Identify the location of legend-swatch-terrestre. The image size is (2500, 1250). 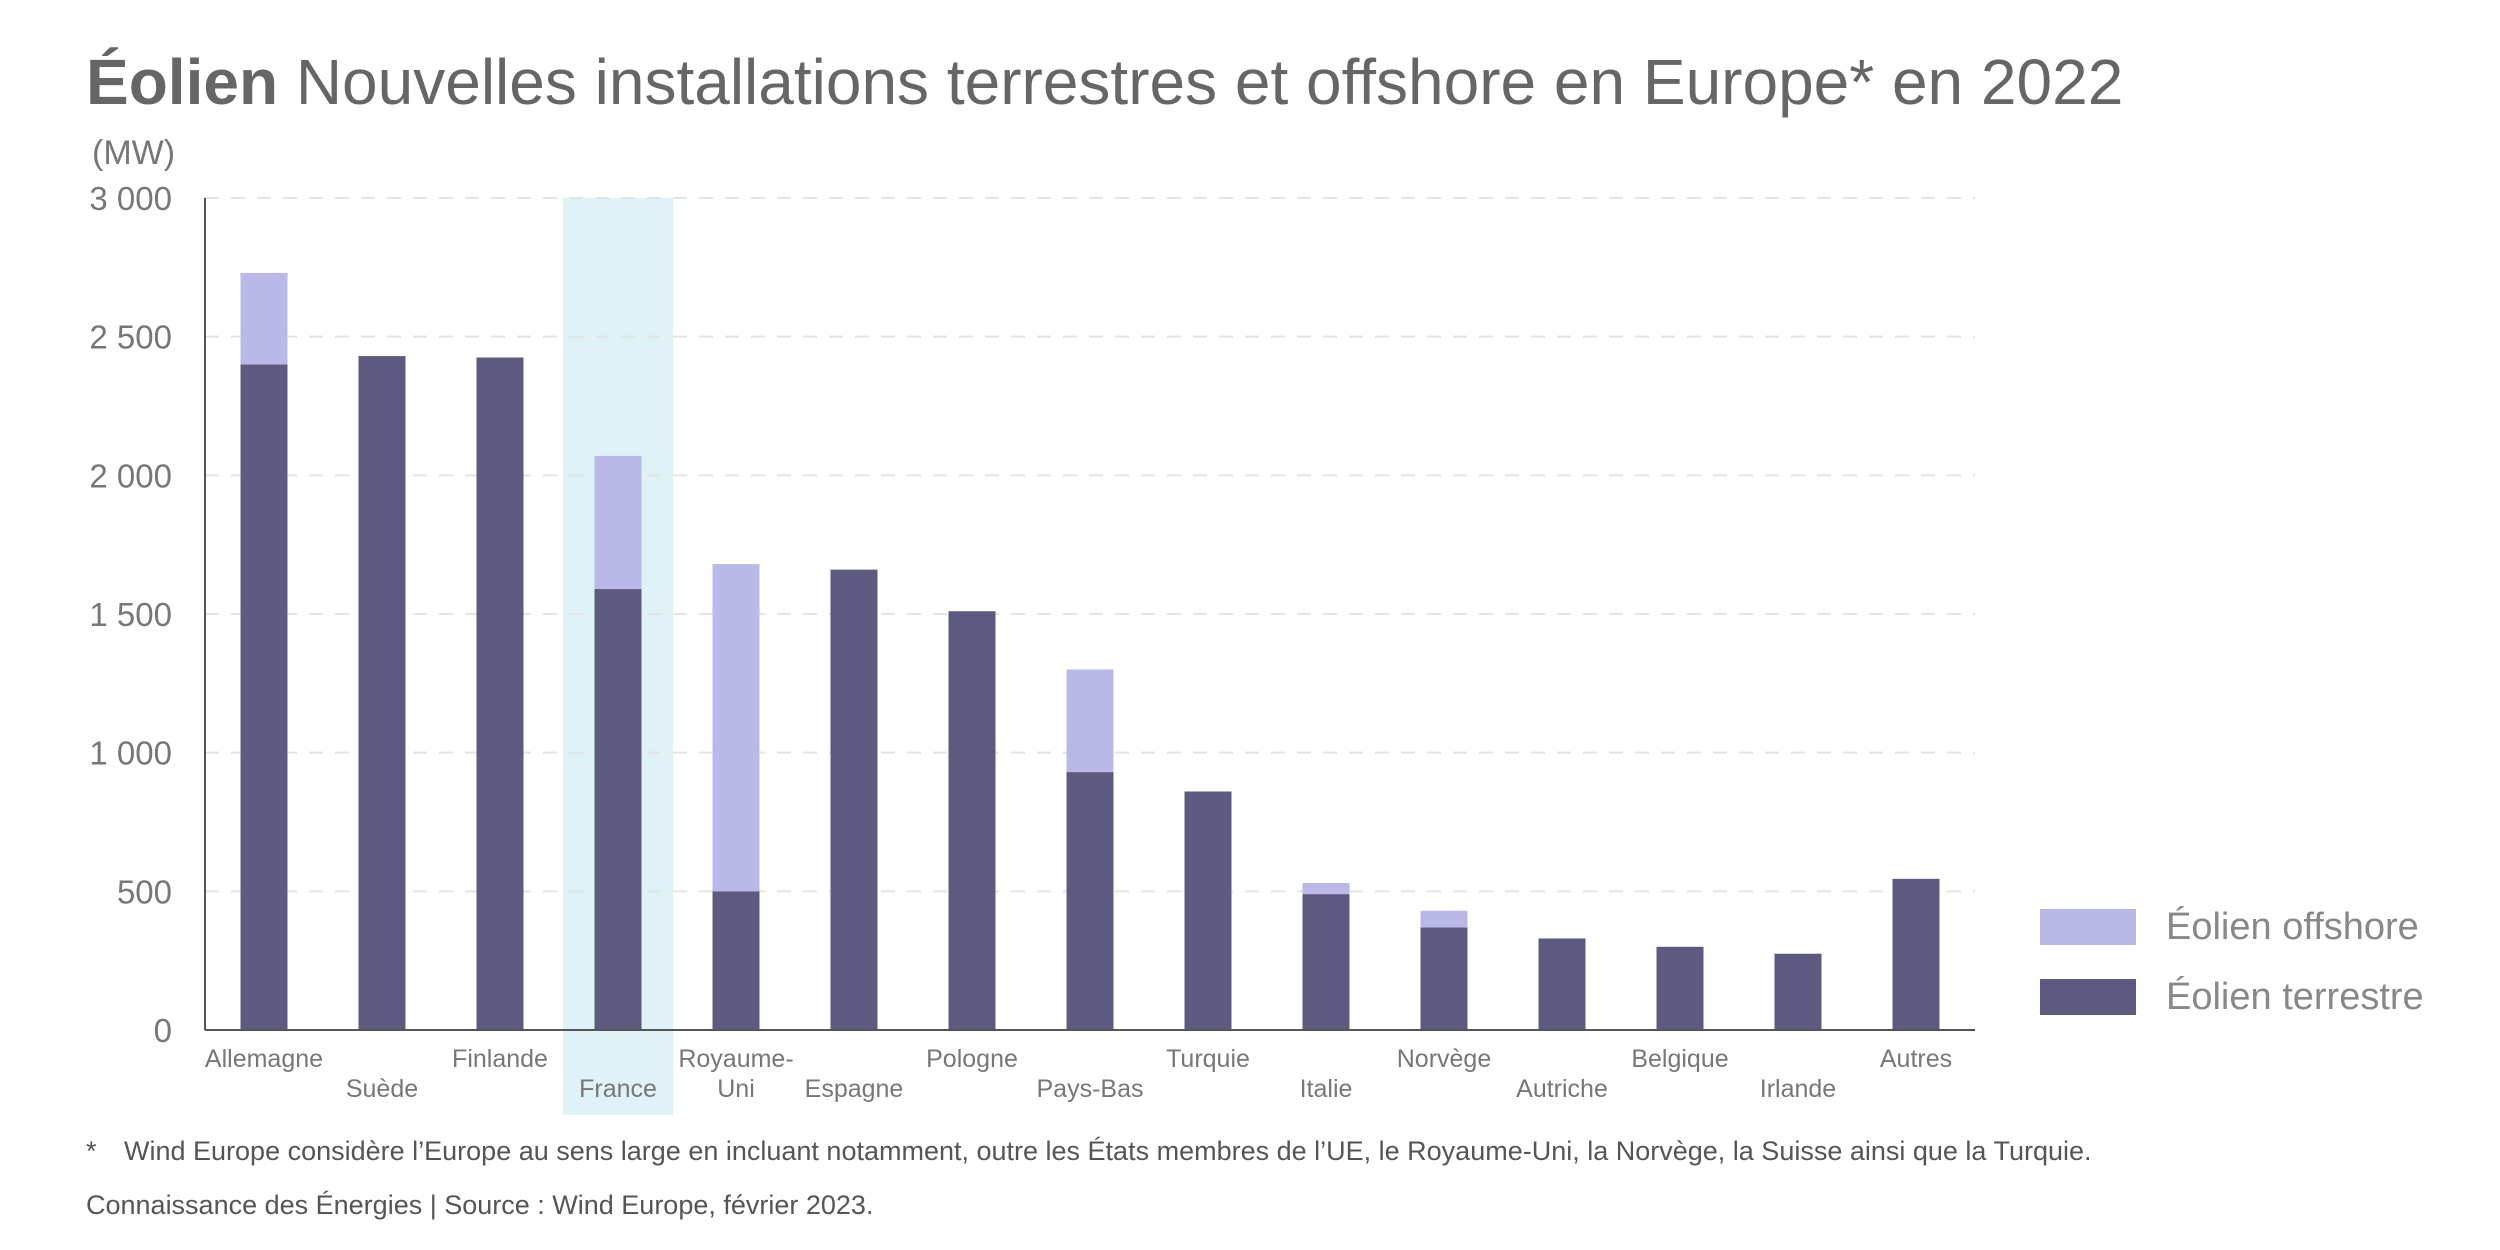
(2088, 997).